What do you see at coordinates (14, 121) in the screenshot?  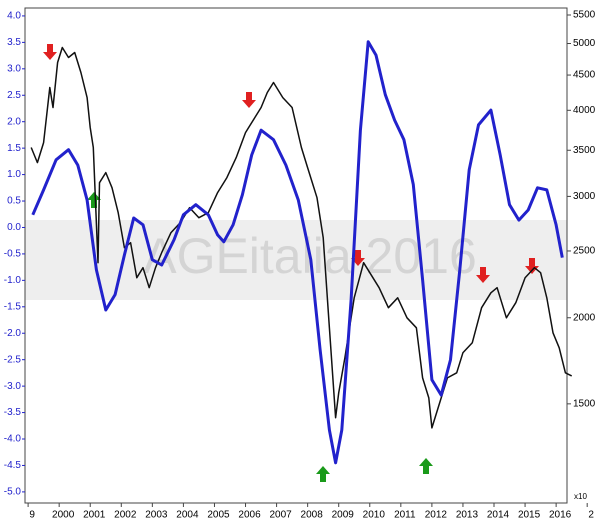 I see `y-tick-label: 2.0` at bounding box center [14, 121].